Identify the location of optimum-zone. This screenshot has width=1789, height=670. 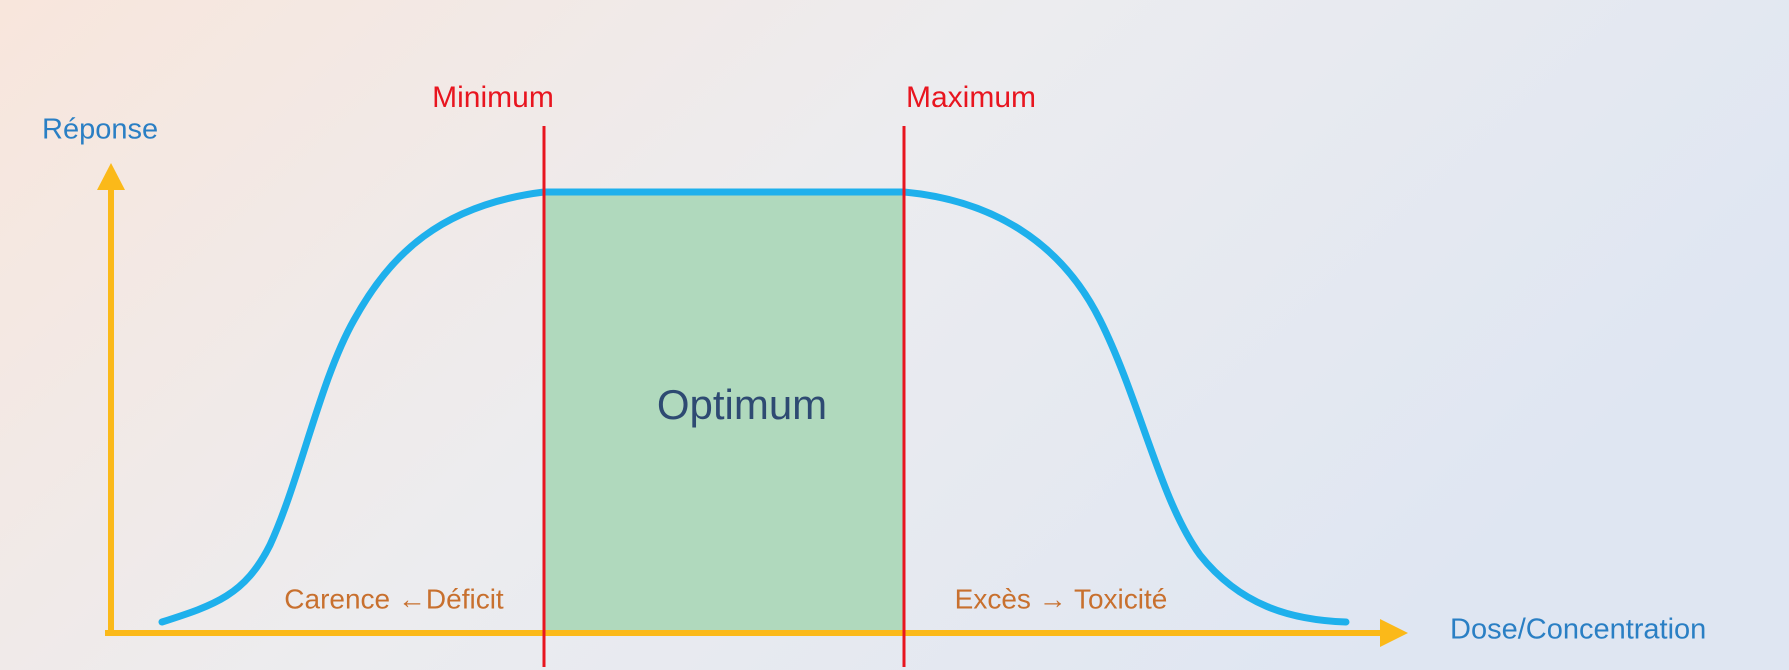
(724, 412).